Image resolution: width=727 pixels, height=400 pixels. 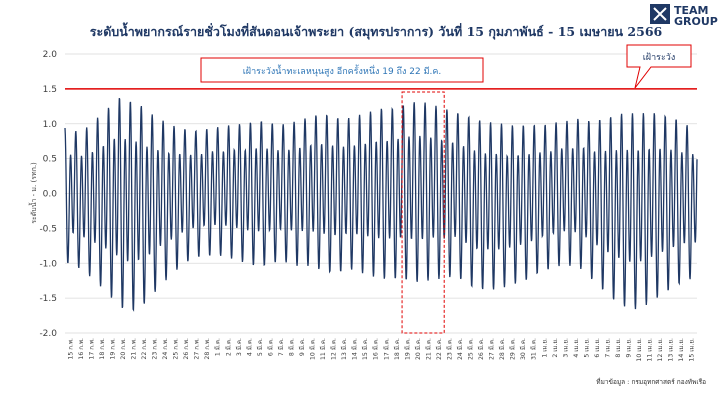 I want to click on x-tick-label: 12 เม.ย., so click(x=660, y=350).